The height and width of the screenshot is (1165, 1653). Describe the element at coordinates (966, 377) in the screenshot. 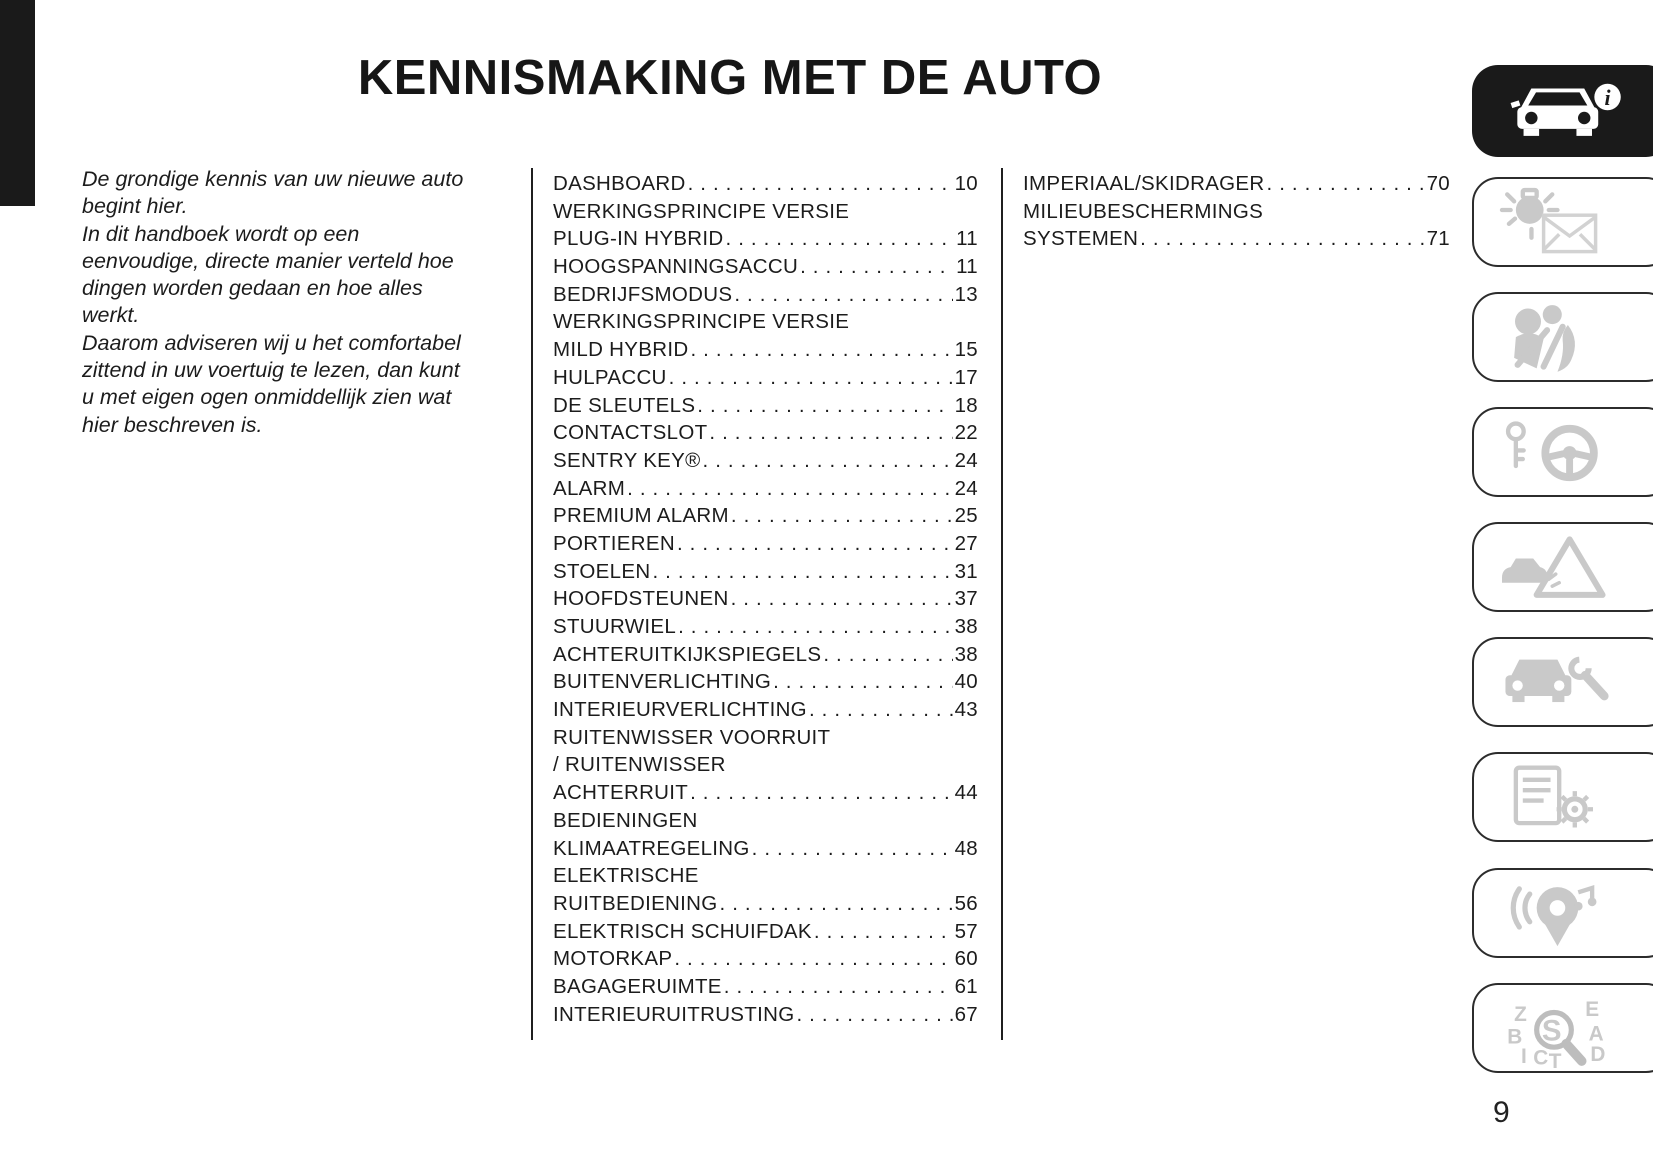

I see `toc-entry-page: 17` at that location.